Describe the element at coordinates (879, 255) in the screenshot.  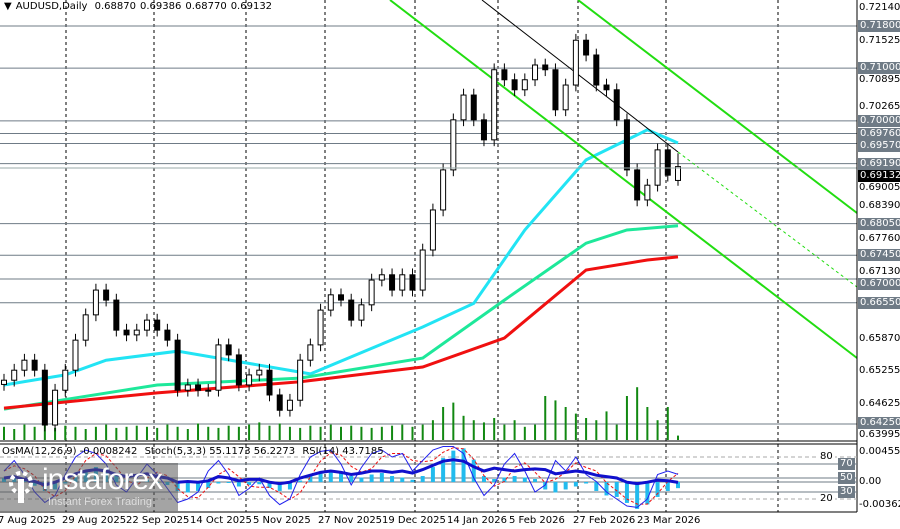
I see `level-label: 0.67450` at that location.